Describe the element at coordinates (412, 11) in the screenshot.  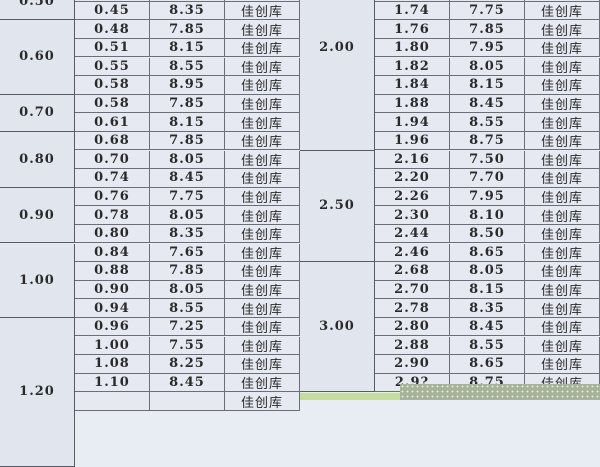
I see `value-cell: 1.74` at that location.